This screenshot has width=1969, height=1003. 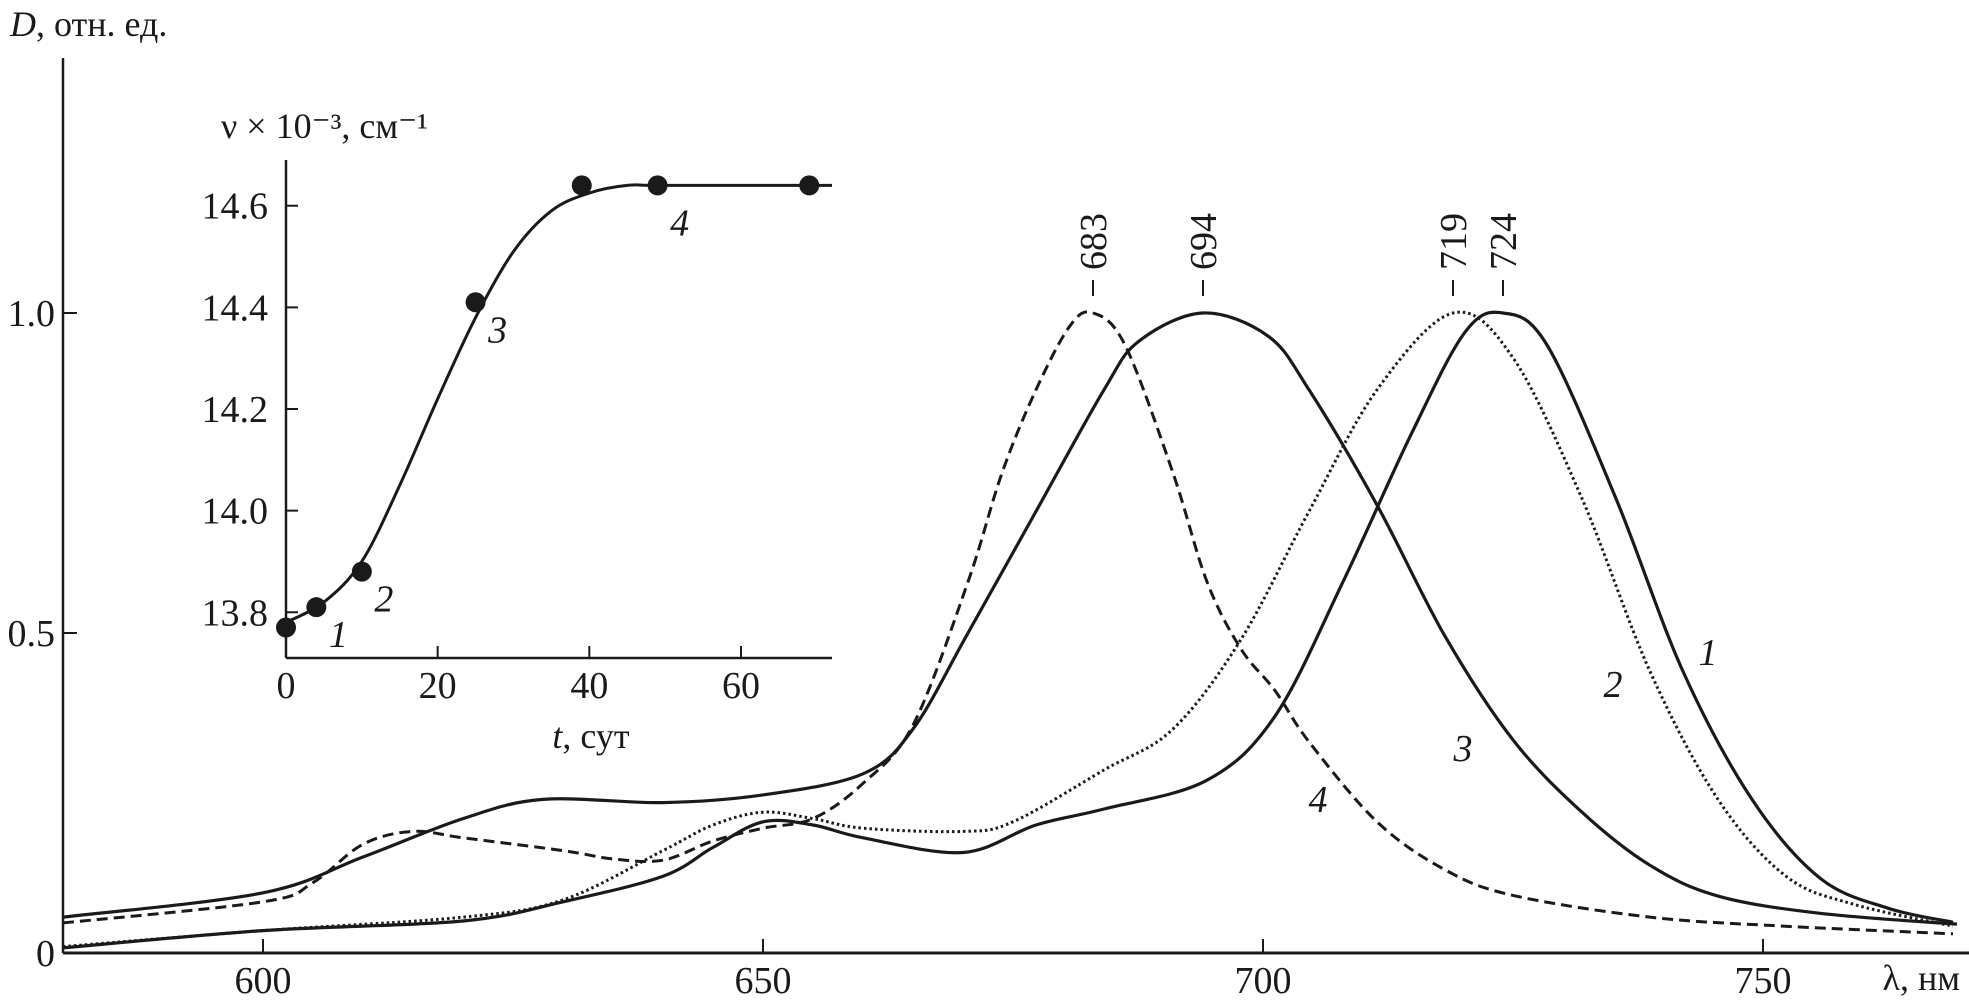 I want to click on inset-y-tick-label: 14.2, so click(x=235, y=410).